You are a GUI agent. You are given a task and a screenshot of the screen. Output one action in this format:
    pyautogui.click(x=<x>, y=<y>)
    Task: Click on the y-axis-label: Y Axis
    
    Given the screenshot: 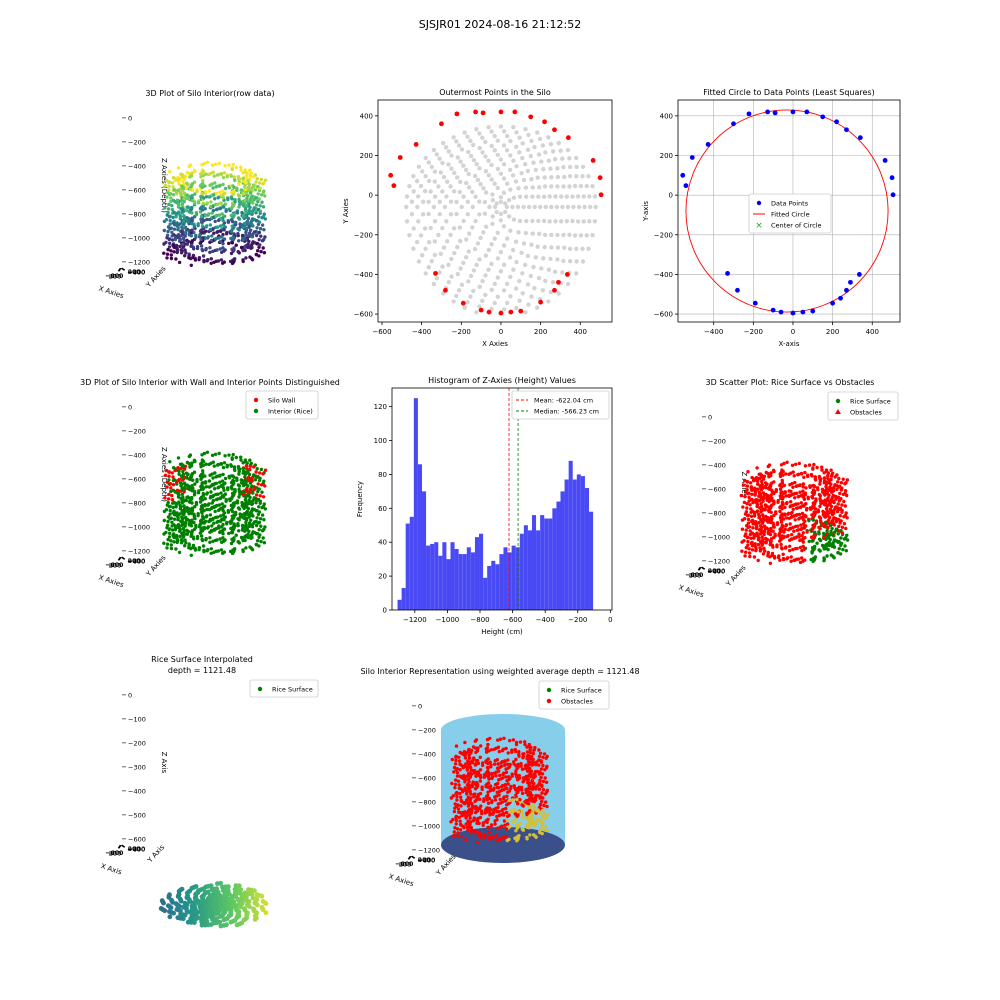 What is the action you would take?
    pyautogui.click(x=155, y=854)
    